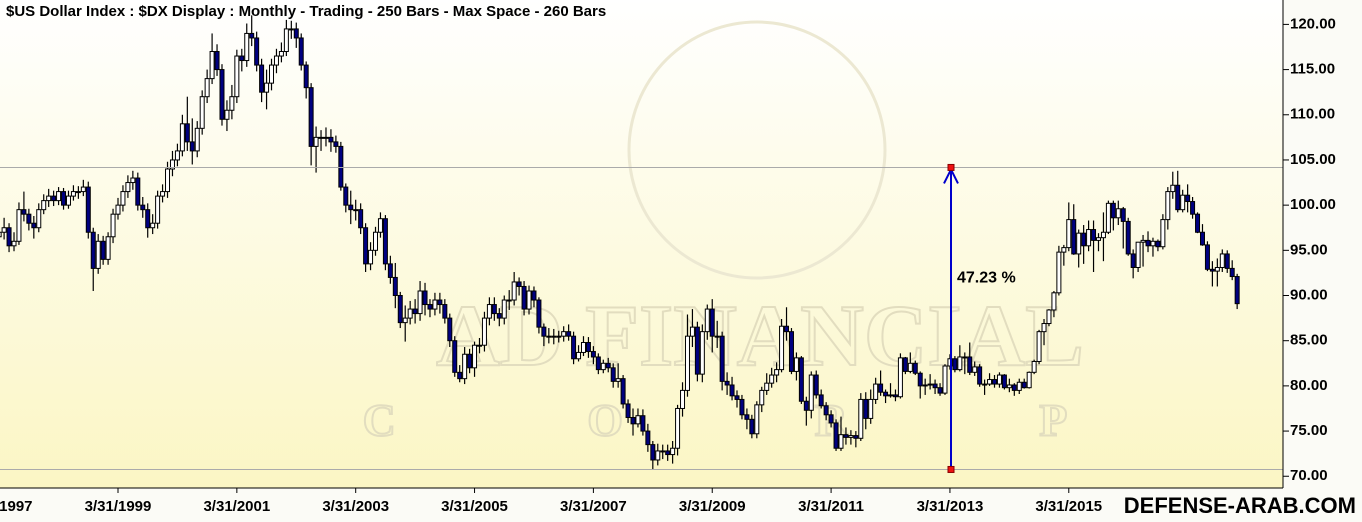 The width and height of the screenshot is (1362, 522). What do you see at coordinates (1309, 340) in the screenshot?
I see `y-tick-label: 85.00` at bounding box center [1309, 340].